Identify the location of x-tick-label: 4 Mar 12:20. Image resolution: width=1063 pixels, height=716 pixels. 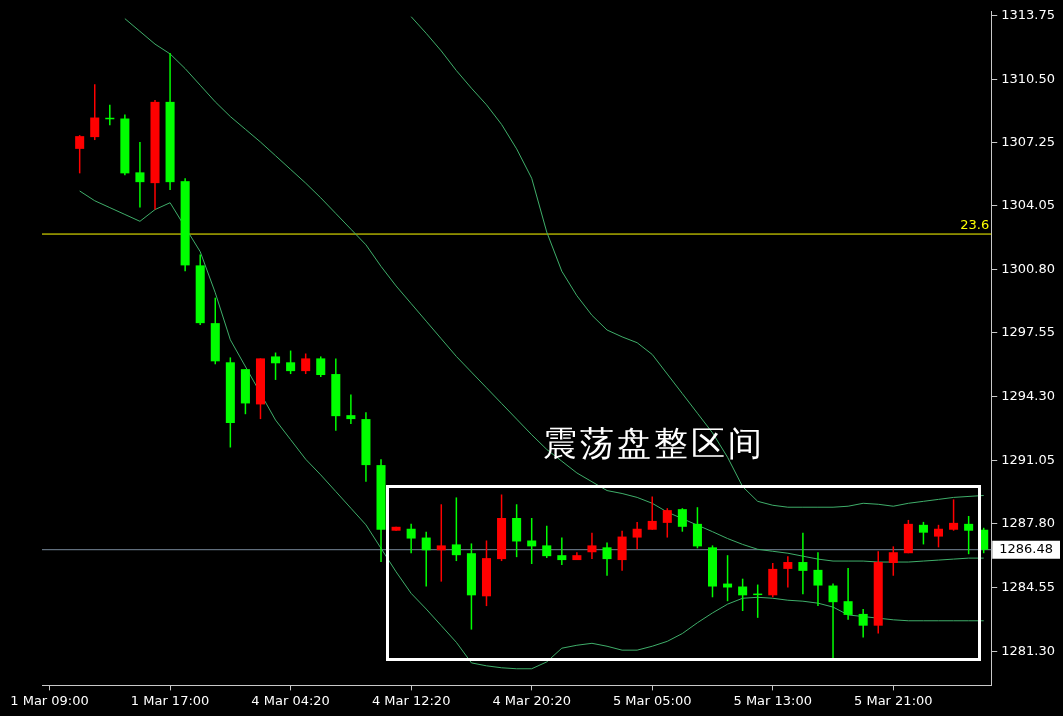
(411, 700).